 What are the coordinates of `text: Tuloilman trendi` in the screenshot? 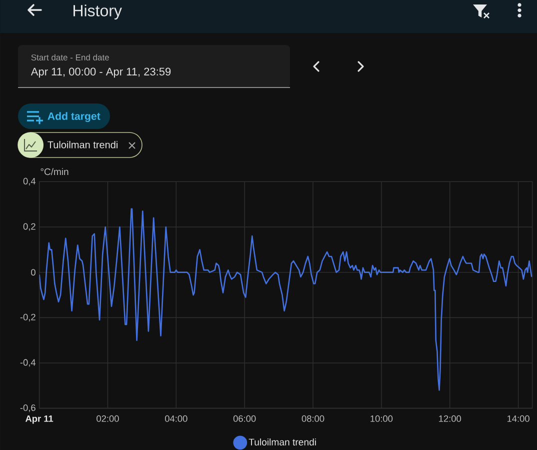 It's located at (83, 144).